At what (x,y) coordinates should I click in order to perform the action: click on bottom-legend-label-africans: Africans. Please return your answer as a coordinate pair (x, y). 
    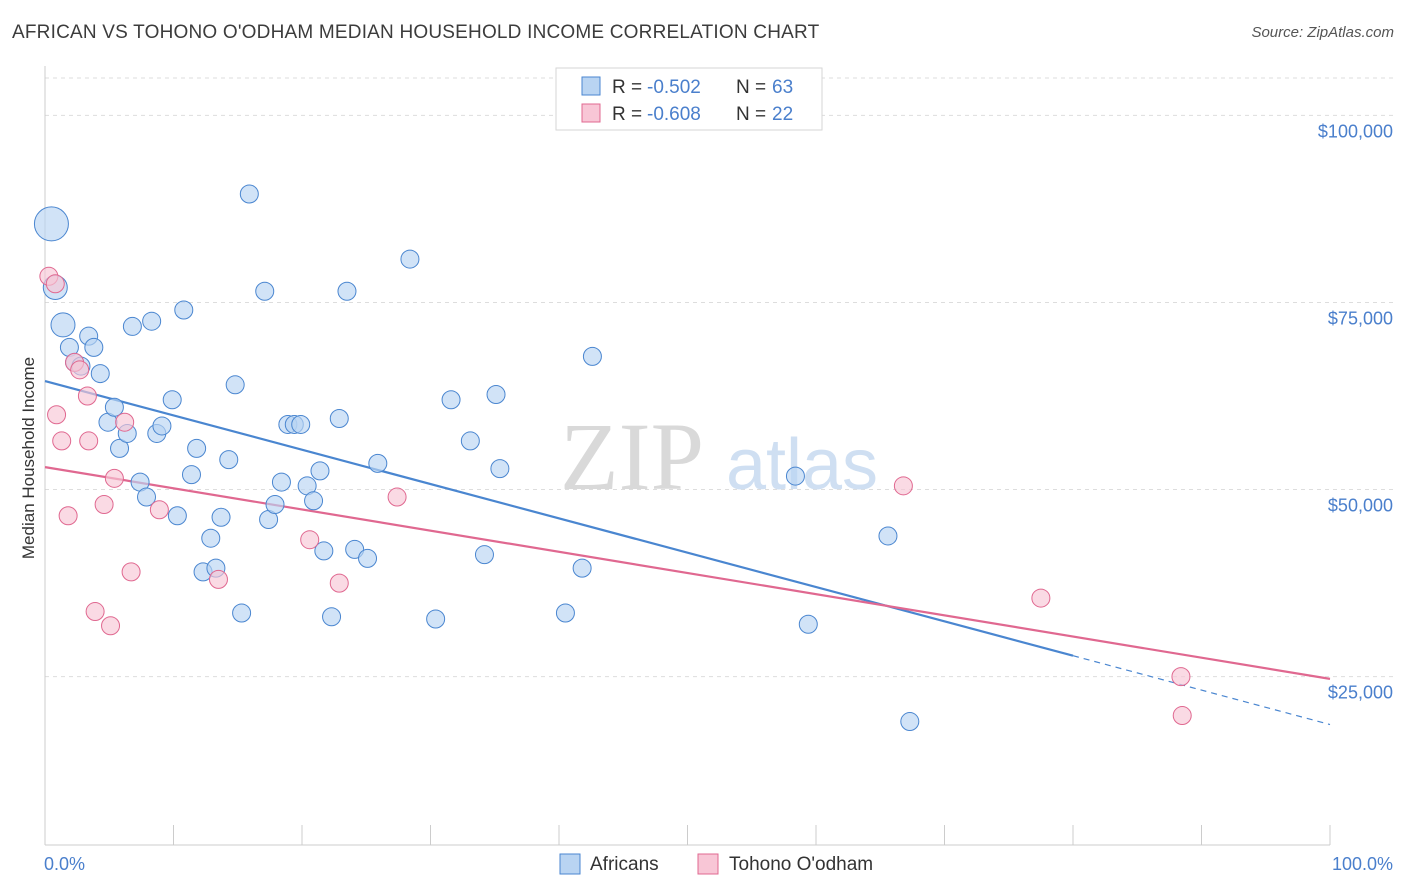
    Looking at the image, I should click on (624, 864).